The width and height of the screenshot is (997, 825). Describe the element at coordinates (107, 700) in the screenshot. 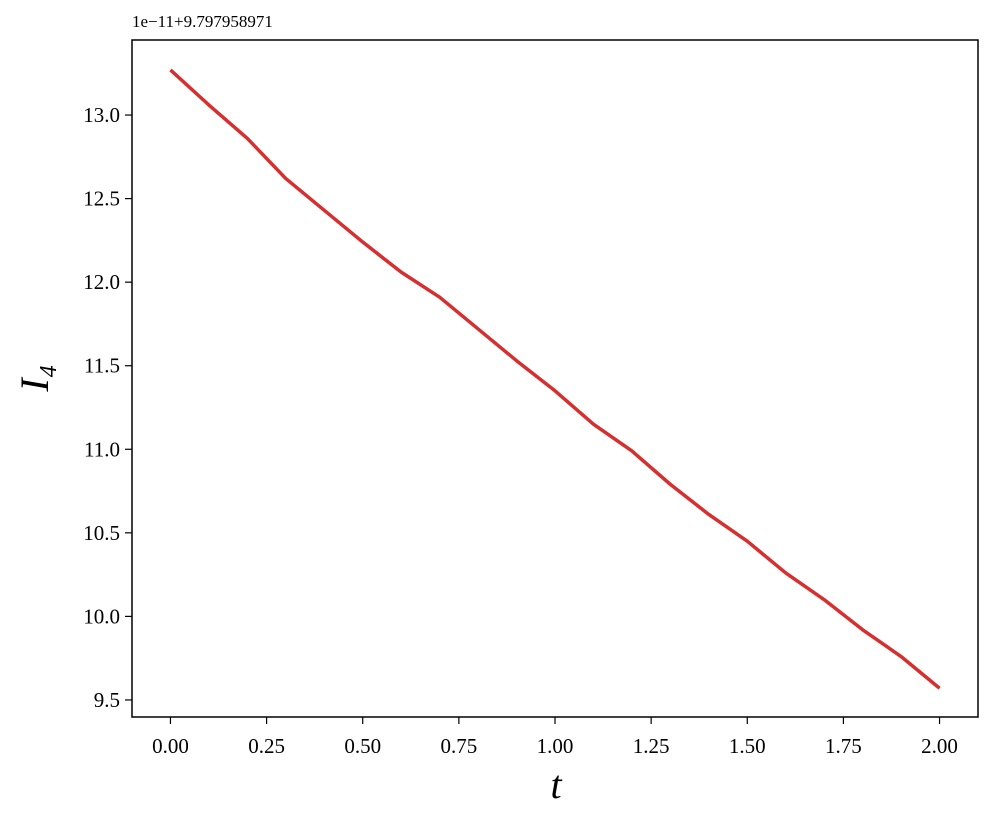

I see `y-tick-label: 9.5` at that location.